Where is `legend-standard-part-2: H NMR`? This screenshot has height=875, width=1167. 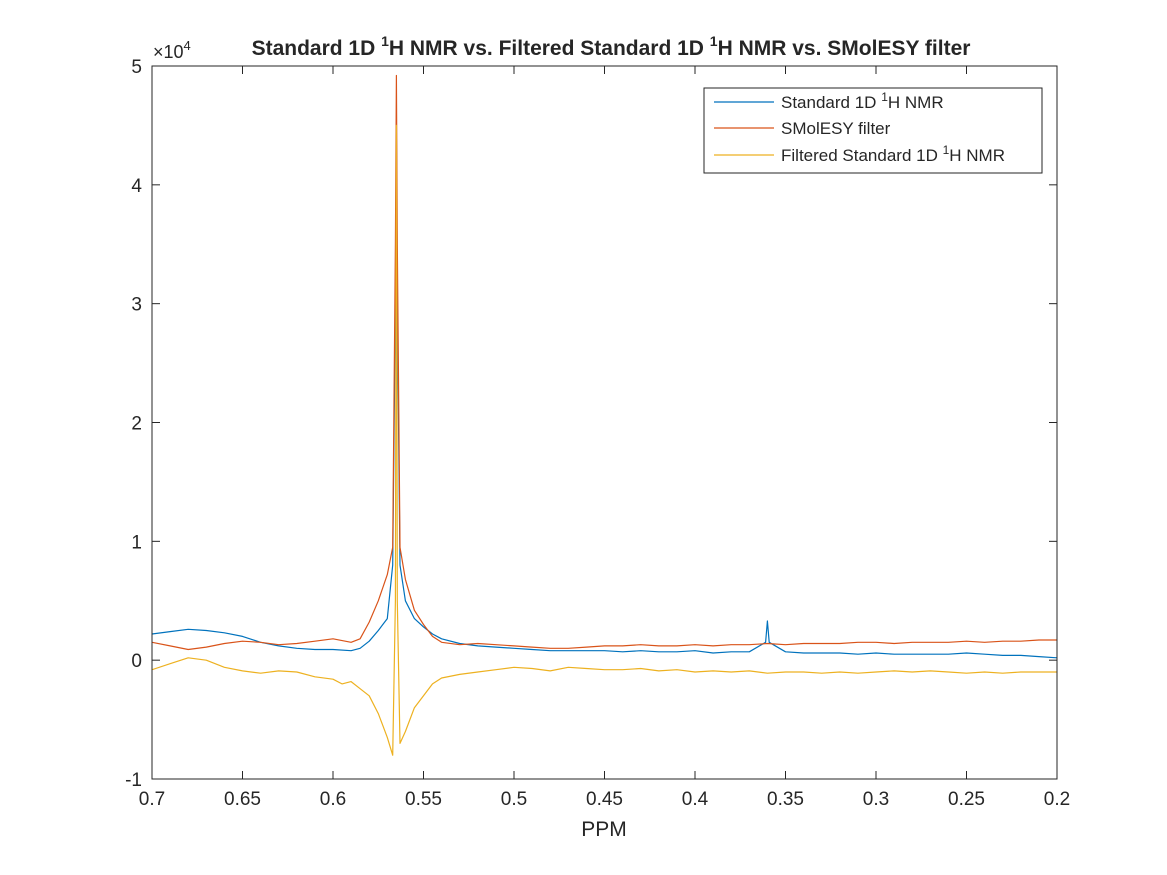
legend-standard-part-2: H NMR is located at coordinates (916, 102).